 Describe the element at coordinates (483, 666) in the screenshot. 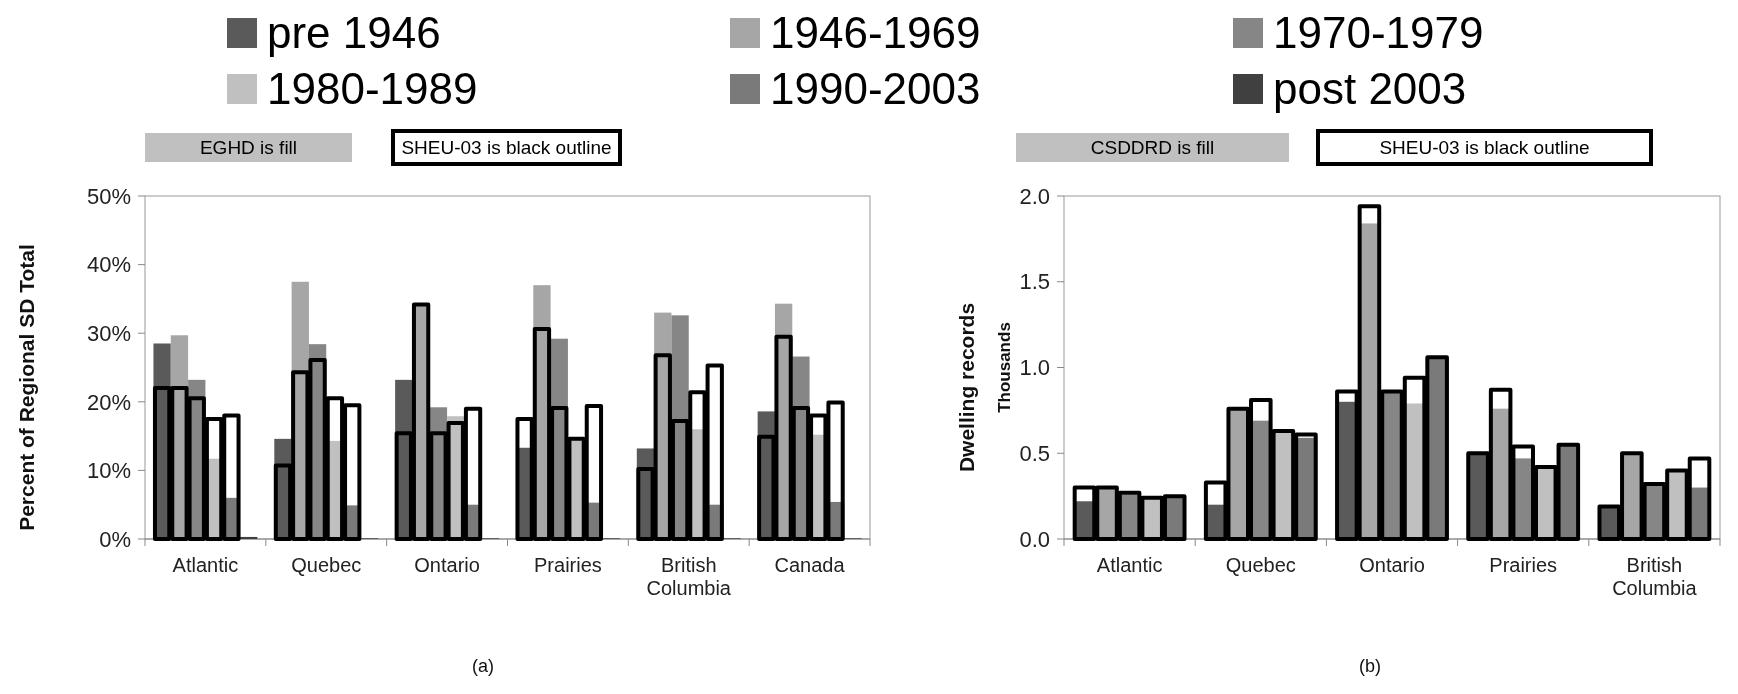

I see `text: (a)` at that location.